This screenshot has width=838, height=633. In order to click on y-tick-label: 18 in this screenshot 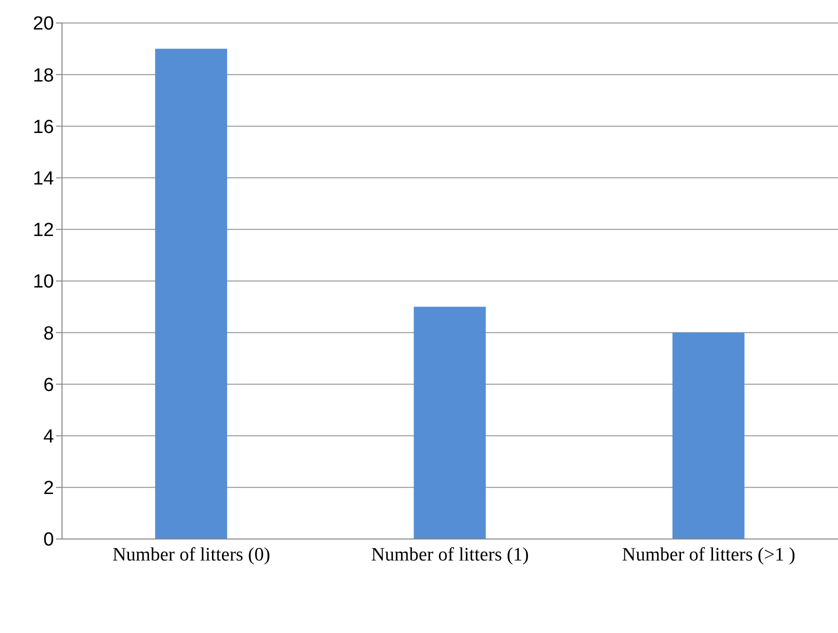, I will do `click(43, 75)`.